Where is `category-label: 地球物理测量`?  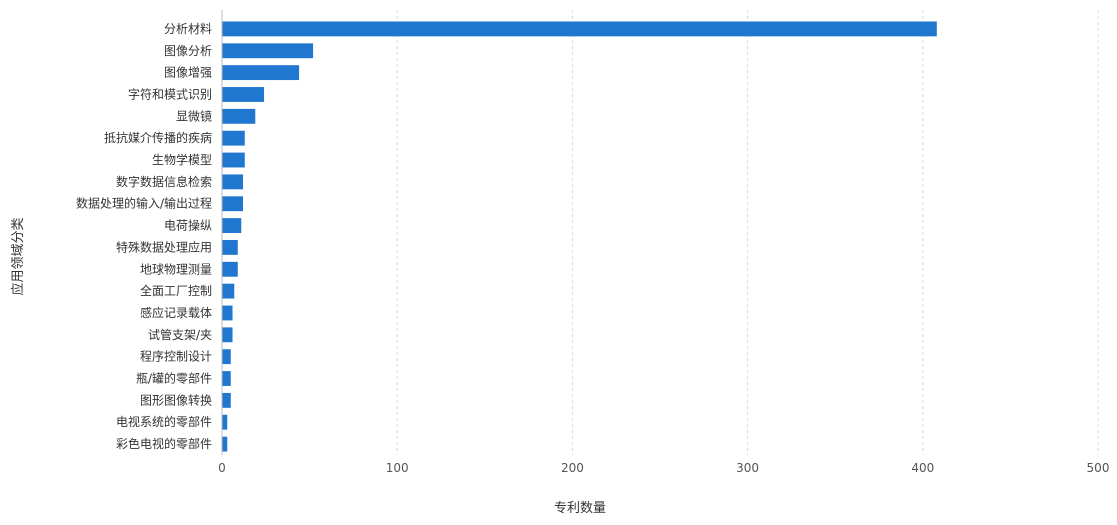 category-label: 地球物理测量 is located at coordinates (176, 269).